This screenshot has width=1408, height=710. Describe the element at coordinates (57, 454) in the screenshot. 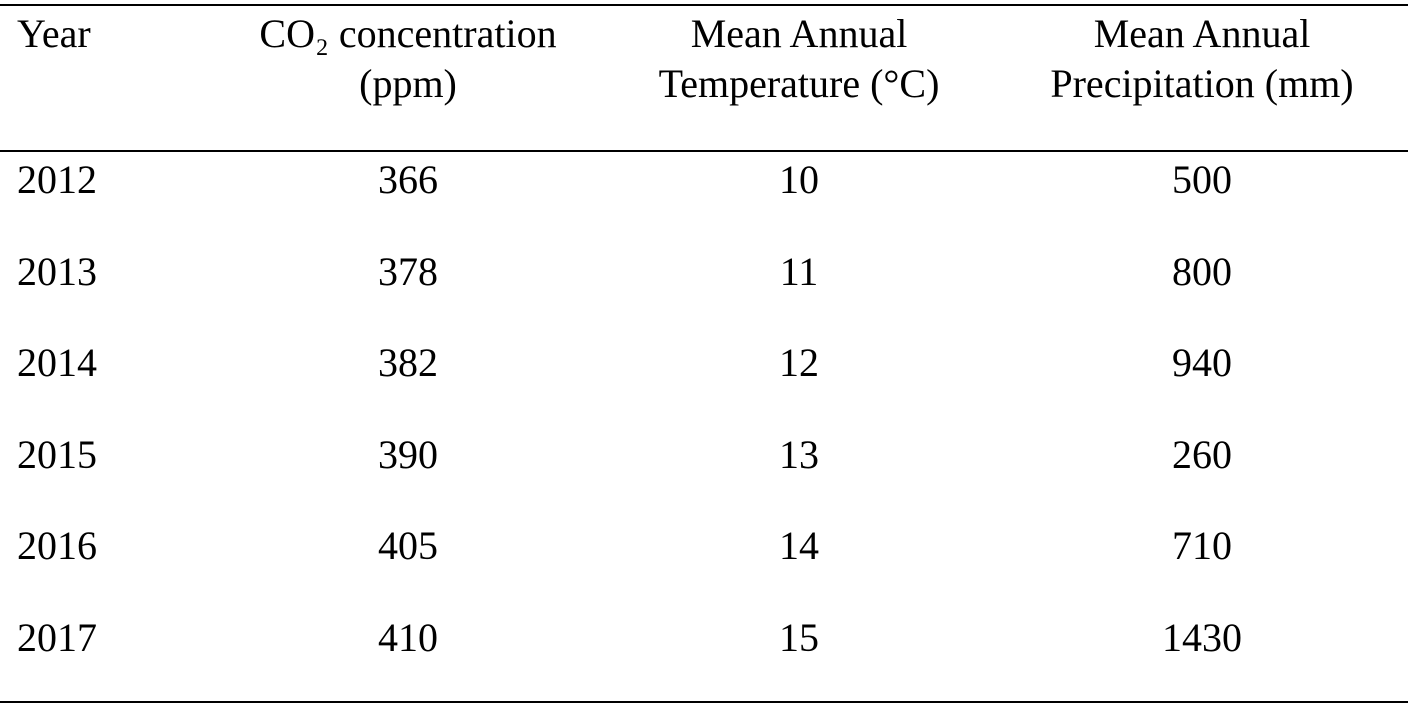

I see `year-cell: 2015` at that location.